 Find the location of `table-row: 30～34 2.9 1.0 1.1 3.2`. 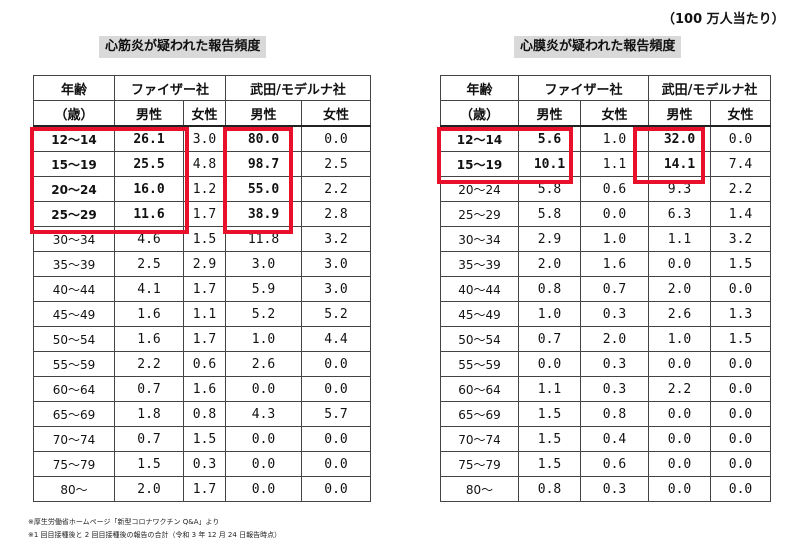

table-row: 30～34 2.9 1.0 1.1 3.2 is located at coordinates (606, 239).